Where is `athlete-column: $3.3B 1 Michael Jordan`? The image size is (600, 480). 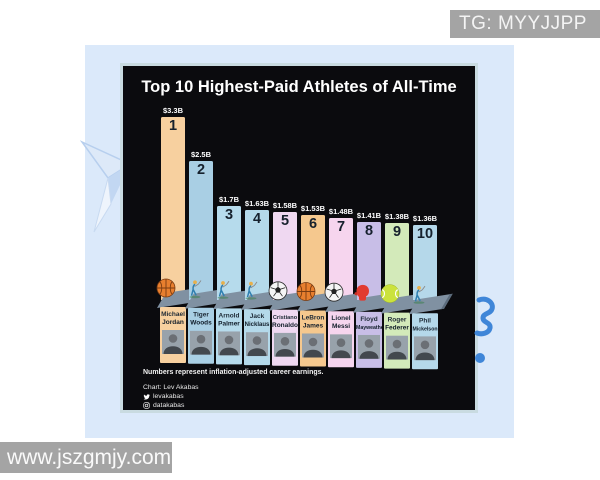 athlete-column: $3.3B 1 Michael Jordan is located at coordinates (178, 234).